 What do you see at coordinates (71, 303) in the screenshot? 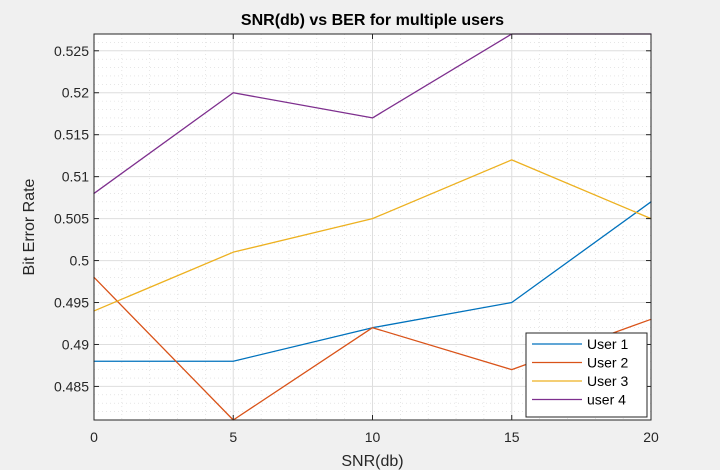
I see `y-tick-label: 0.495` at bounding box center [71, 303].